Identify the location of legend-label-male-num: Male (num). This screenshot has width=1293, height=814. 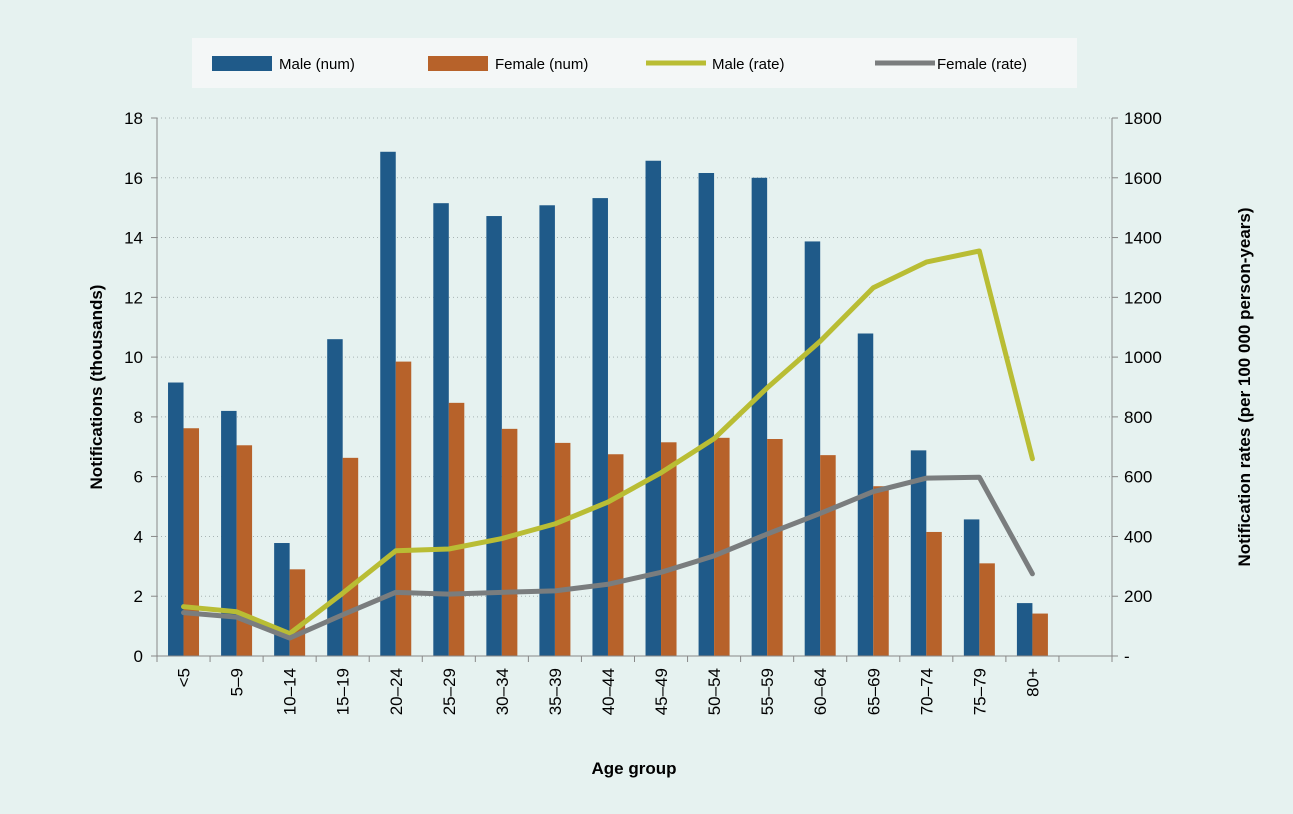
(317, 64).